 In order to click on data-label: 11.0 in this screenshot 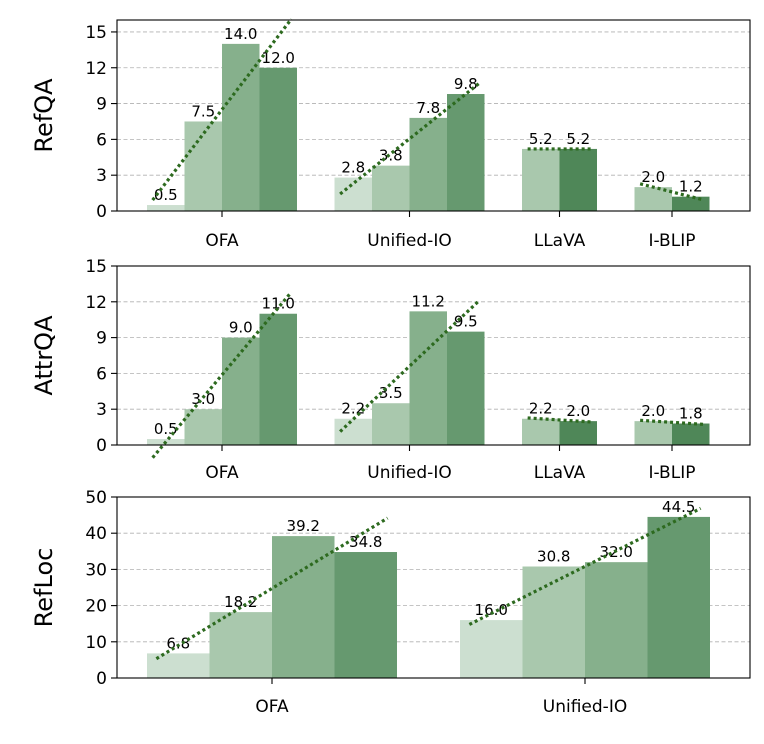, I will do `click(278, 304)`.